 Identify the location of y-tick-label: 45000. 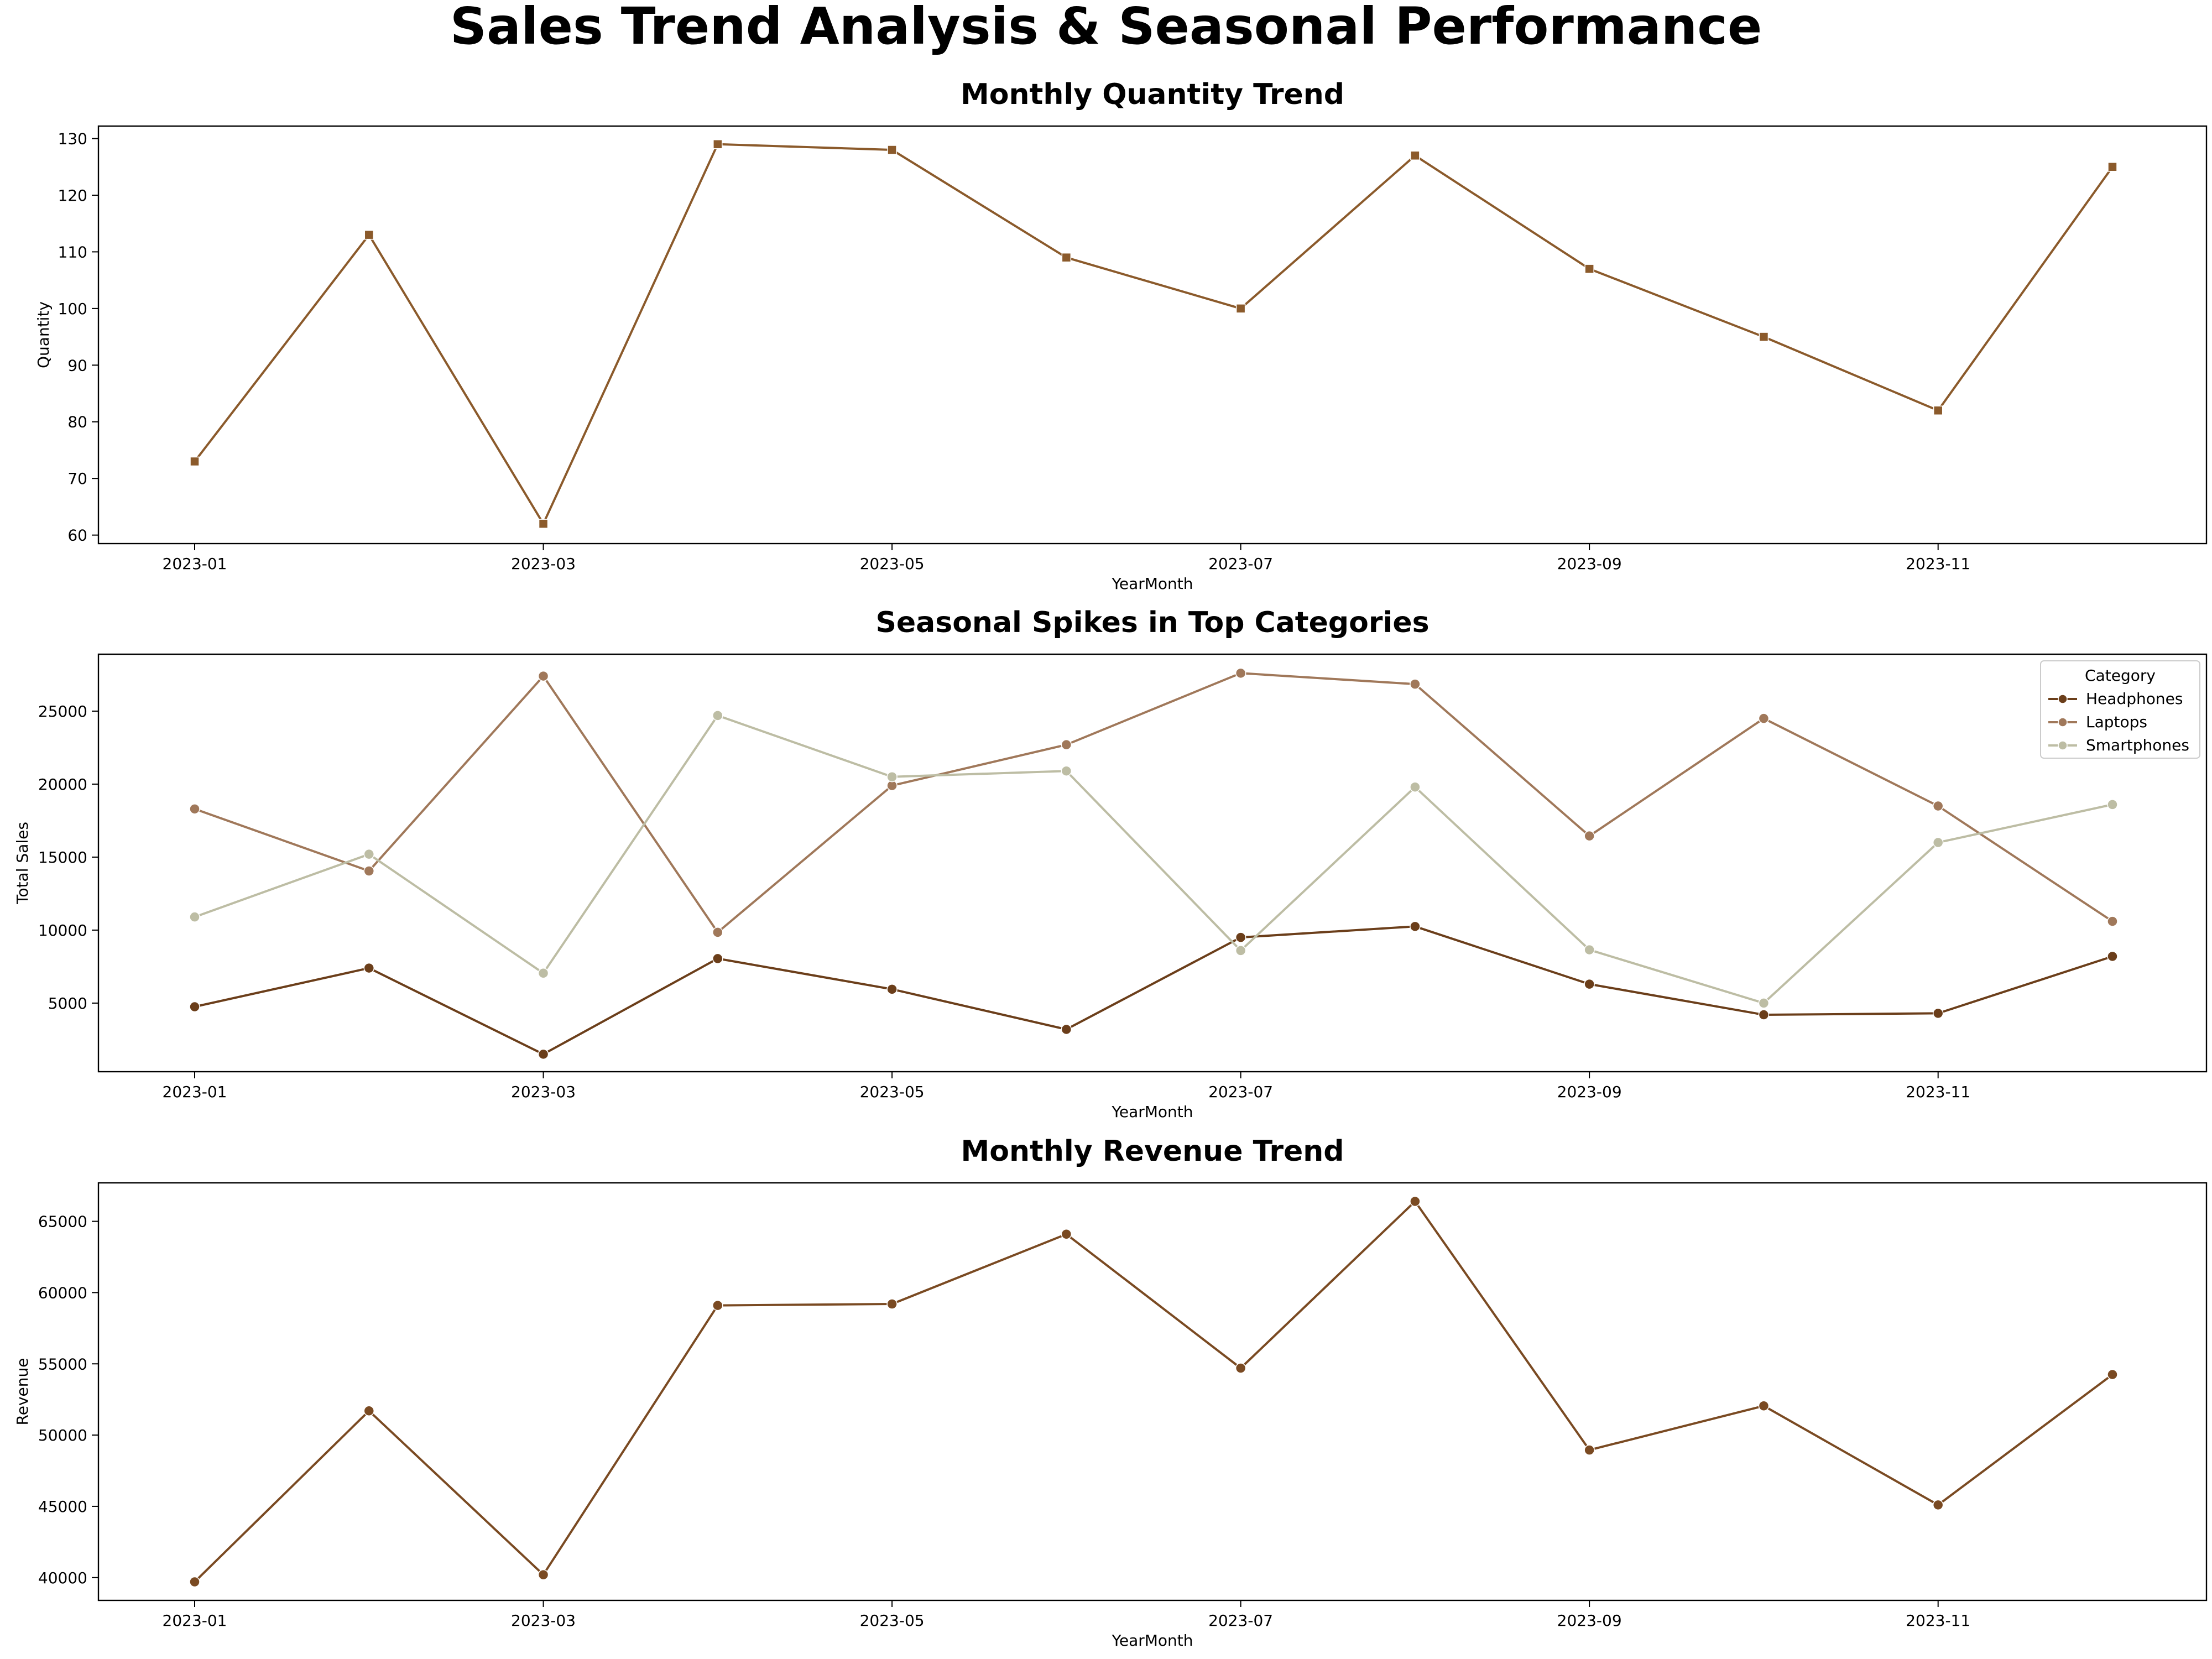
(63, 1507).